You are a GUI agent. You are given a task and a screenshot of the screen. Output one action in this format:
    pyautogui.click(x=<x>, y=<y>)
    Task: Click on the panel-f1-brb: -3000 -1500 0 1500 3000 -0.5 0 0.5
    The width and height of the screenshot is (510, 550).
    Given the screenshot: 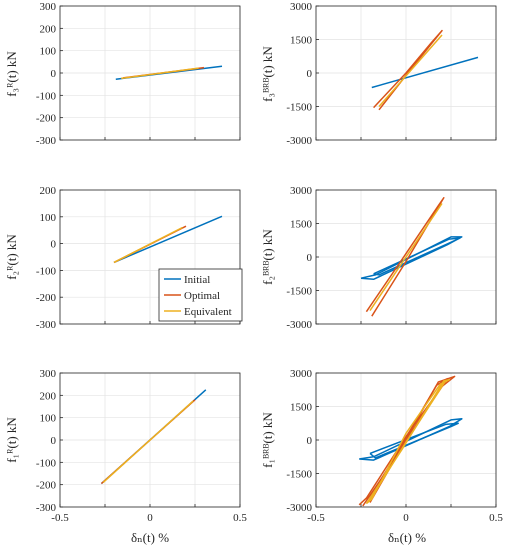 What is the action you would take?
    pyautogui.click(x=394, y=446)
    